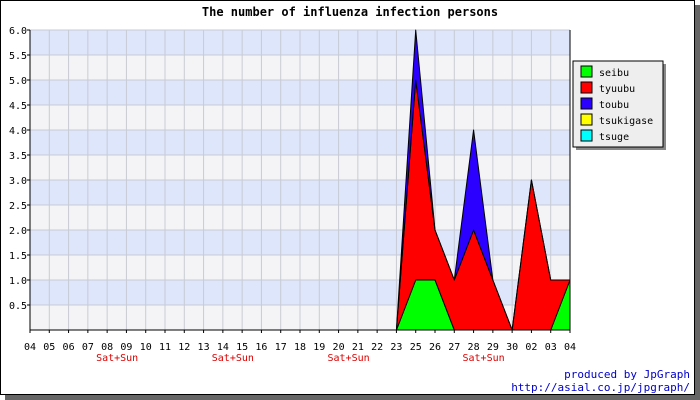  Describe the element at coordinates (18, 106) in the screenshot. I see `y-tick-label: 4.5` at that location.